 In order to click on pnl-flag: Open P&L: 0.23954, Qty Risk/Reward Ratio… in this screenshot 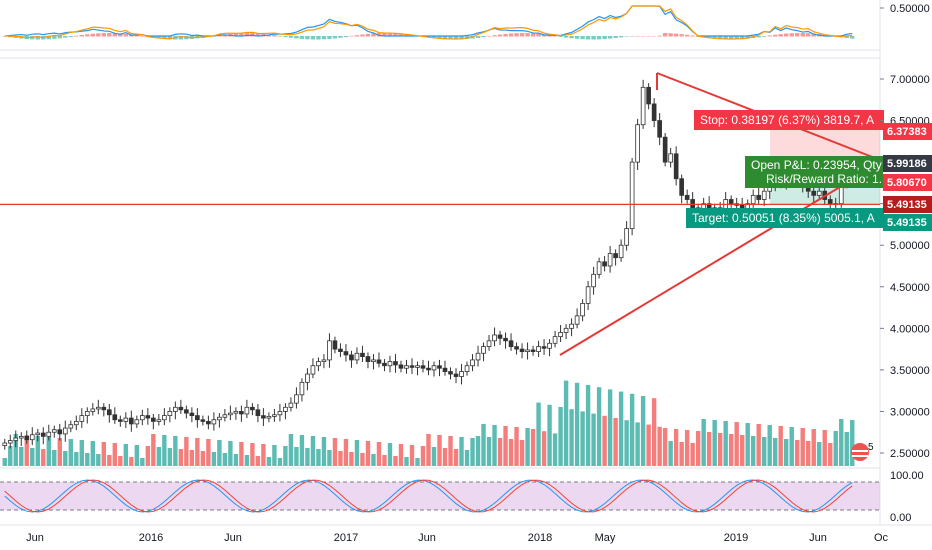, I will do `click(814, 172)`.